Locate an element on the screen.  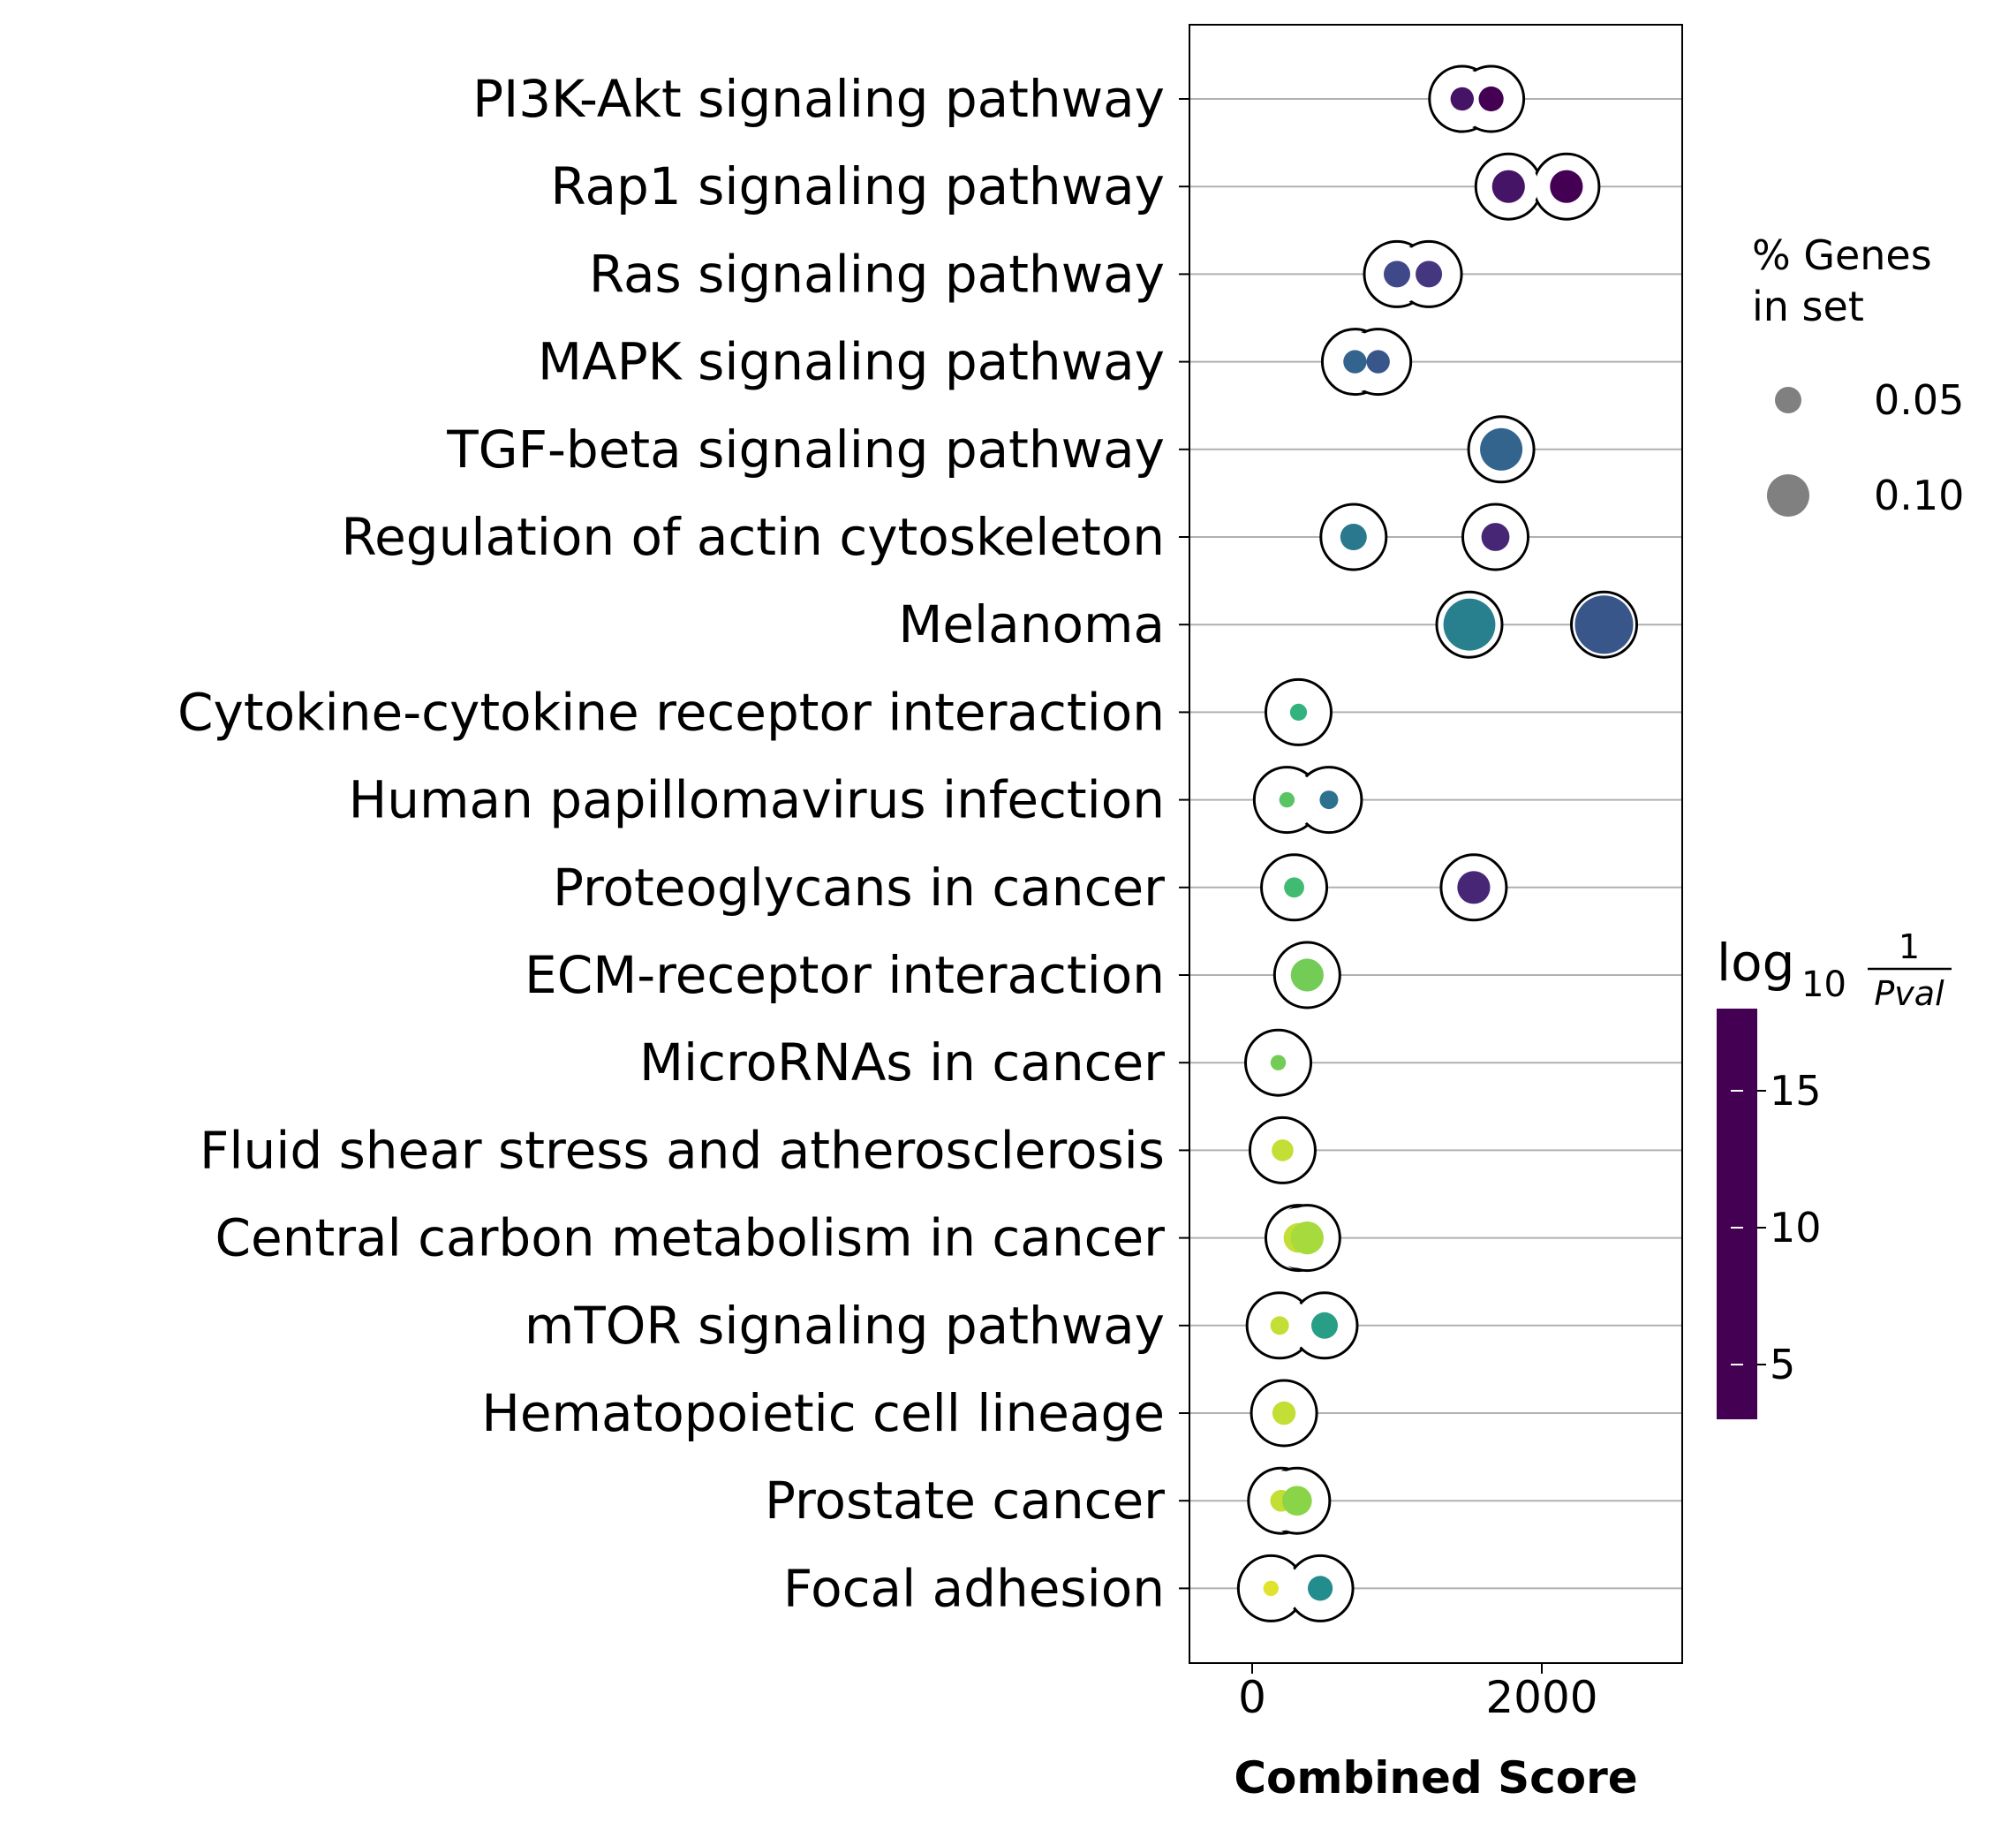
y-tick-label: MAPK signaling pathway is located at coordinates (852, 362).